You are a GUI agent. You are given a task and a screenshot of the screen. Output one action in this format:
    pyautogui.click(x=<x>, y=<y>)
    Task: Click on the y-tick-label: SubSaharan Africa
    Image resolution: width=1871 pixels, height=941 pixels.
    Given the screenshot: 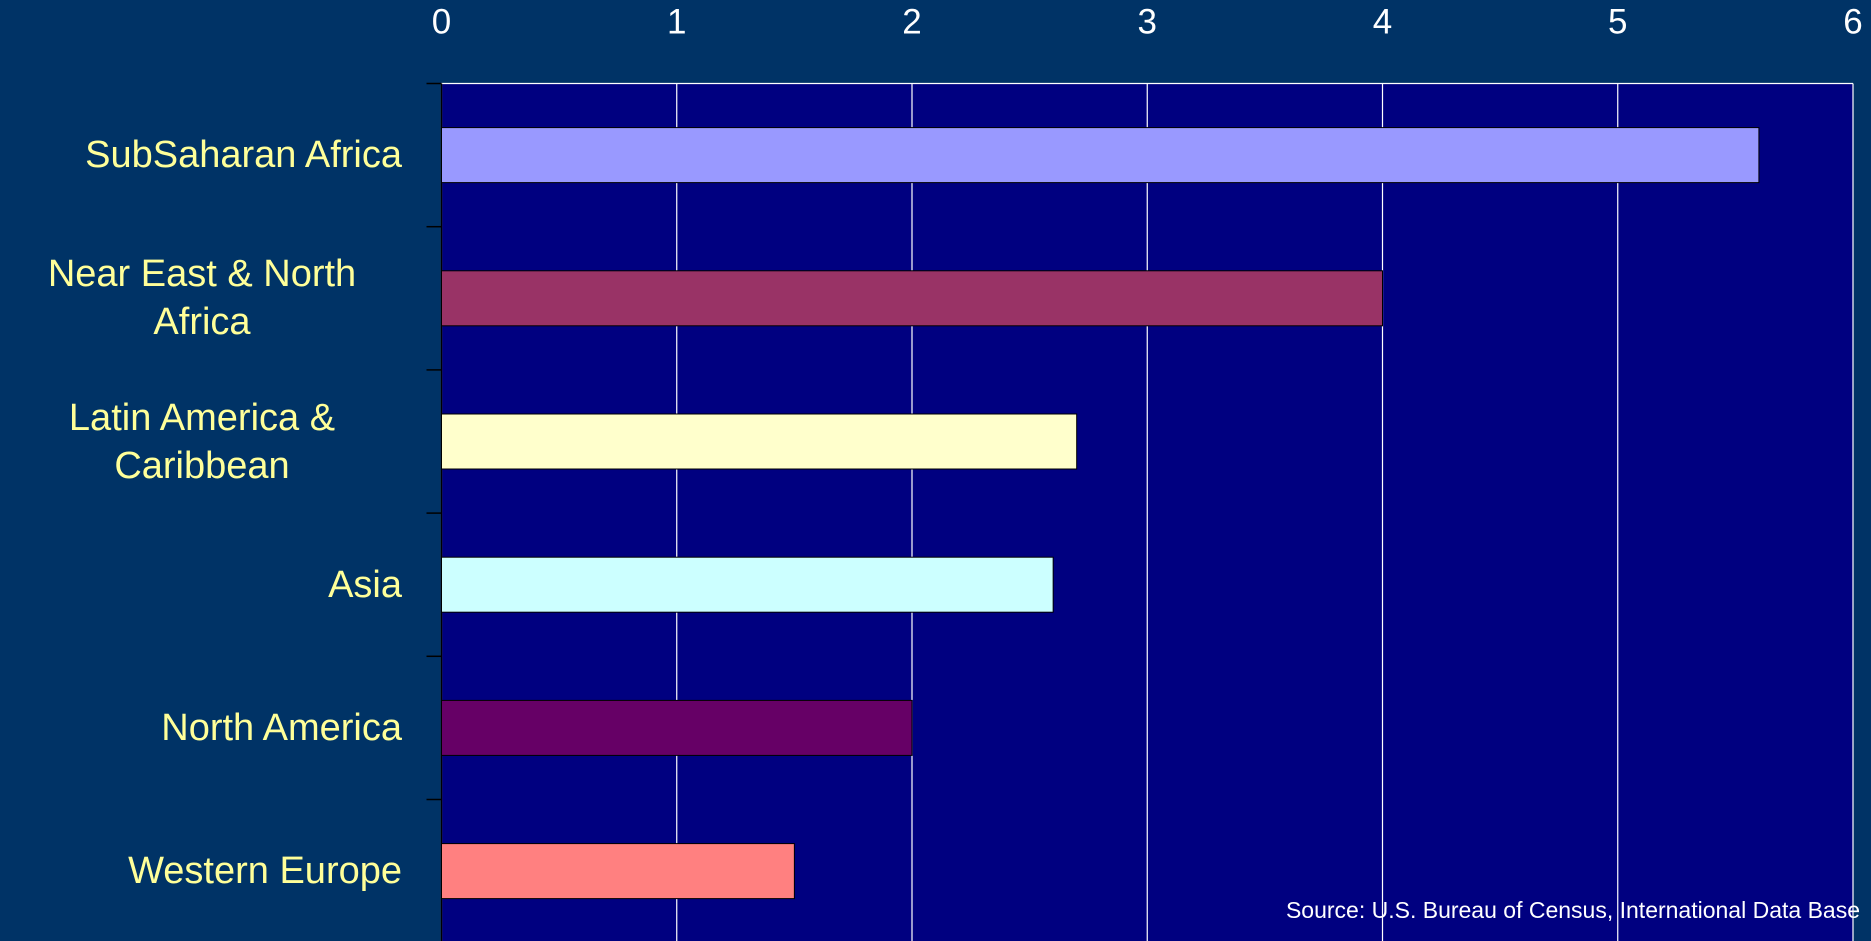 What is the action you would take?
    pyautogui.click(x=243, y=155)
    